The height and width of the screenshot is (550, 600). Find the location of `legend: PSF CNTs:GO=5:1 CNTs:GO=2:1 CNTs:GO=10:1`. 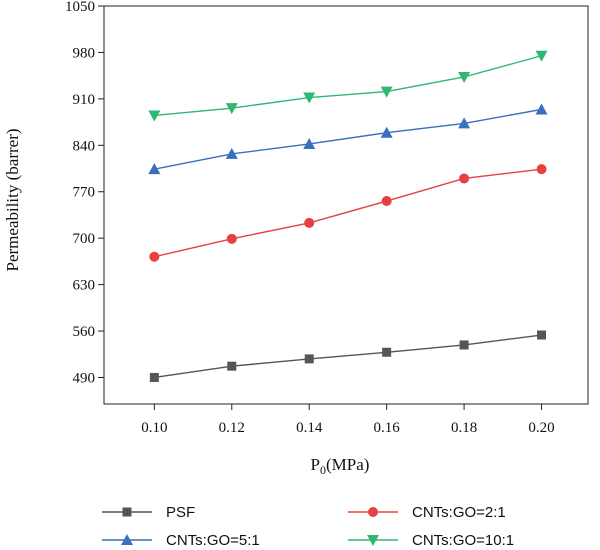

legend: PSF CNTs:GO=5:1 CNTs:GO=2:1 CNTs:GO=10:1 is located at coordinates (308, 526).